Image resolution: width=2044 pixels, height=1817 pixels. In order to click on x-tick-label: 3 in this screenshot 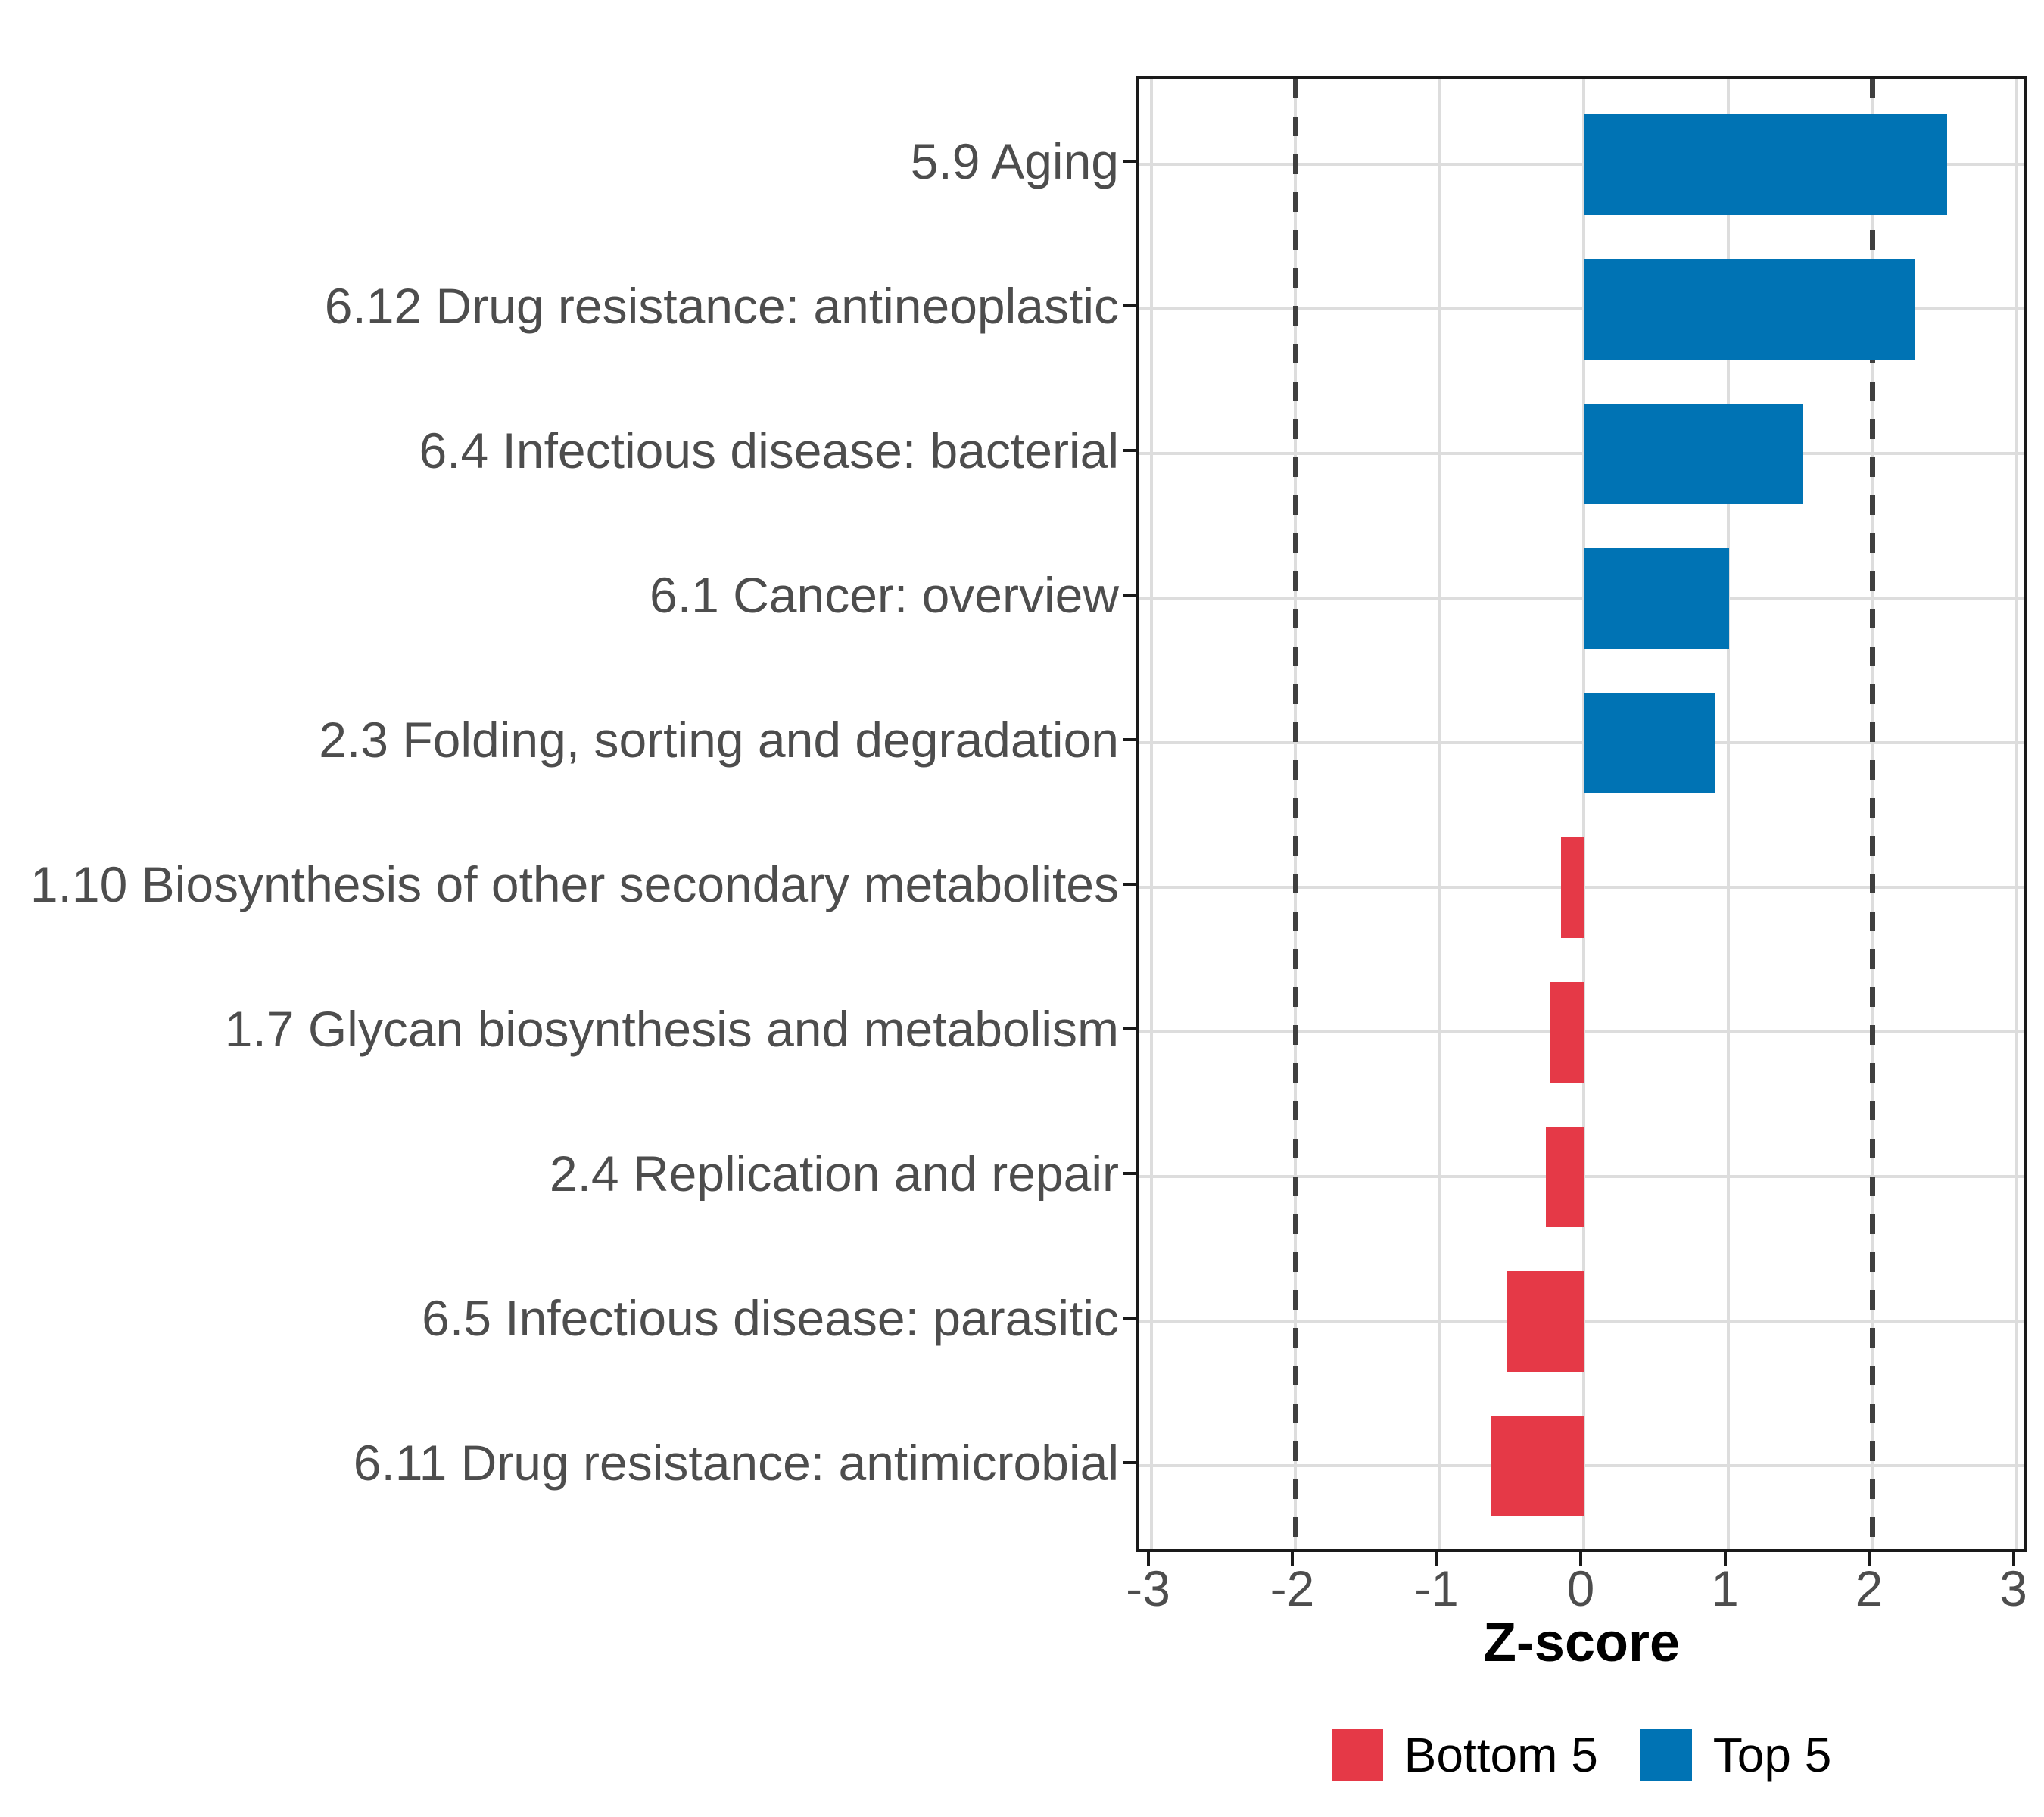, I will do `click(2013, 1588)`.